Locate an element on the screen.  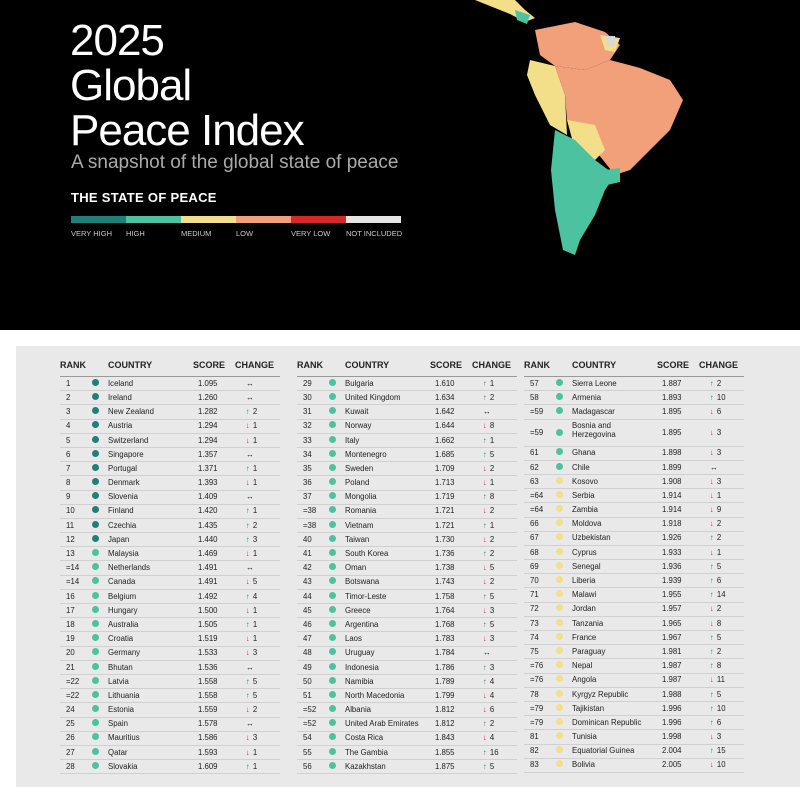
table-row: 47 Laos 1.783 ↓ 3 is located at coordinates (407, 639).